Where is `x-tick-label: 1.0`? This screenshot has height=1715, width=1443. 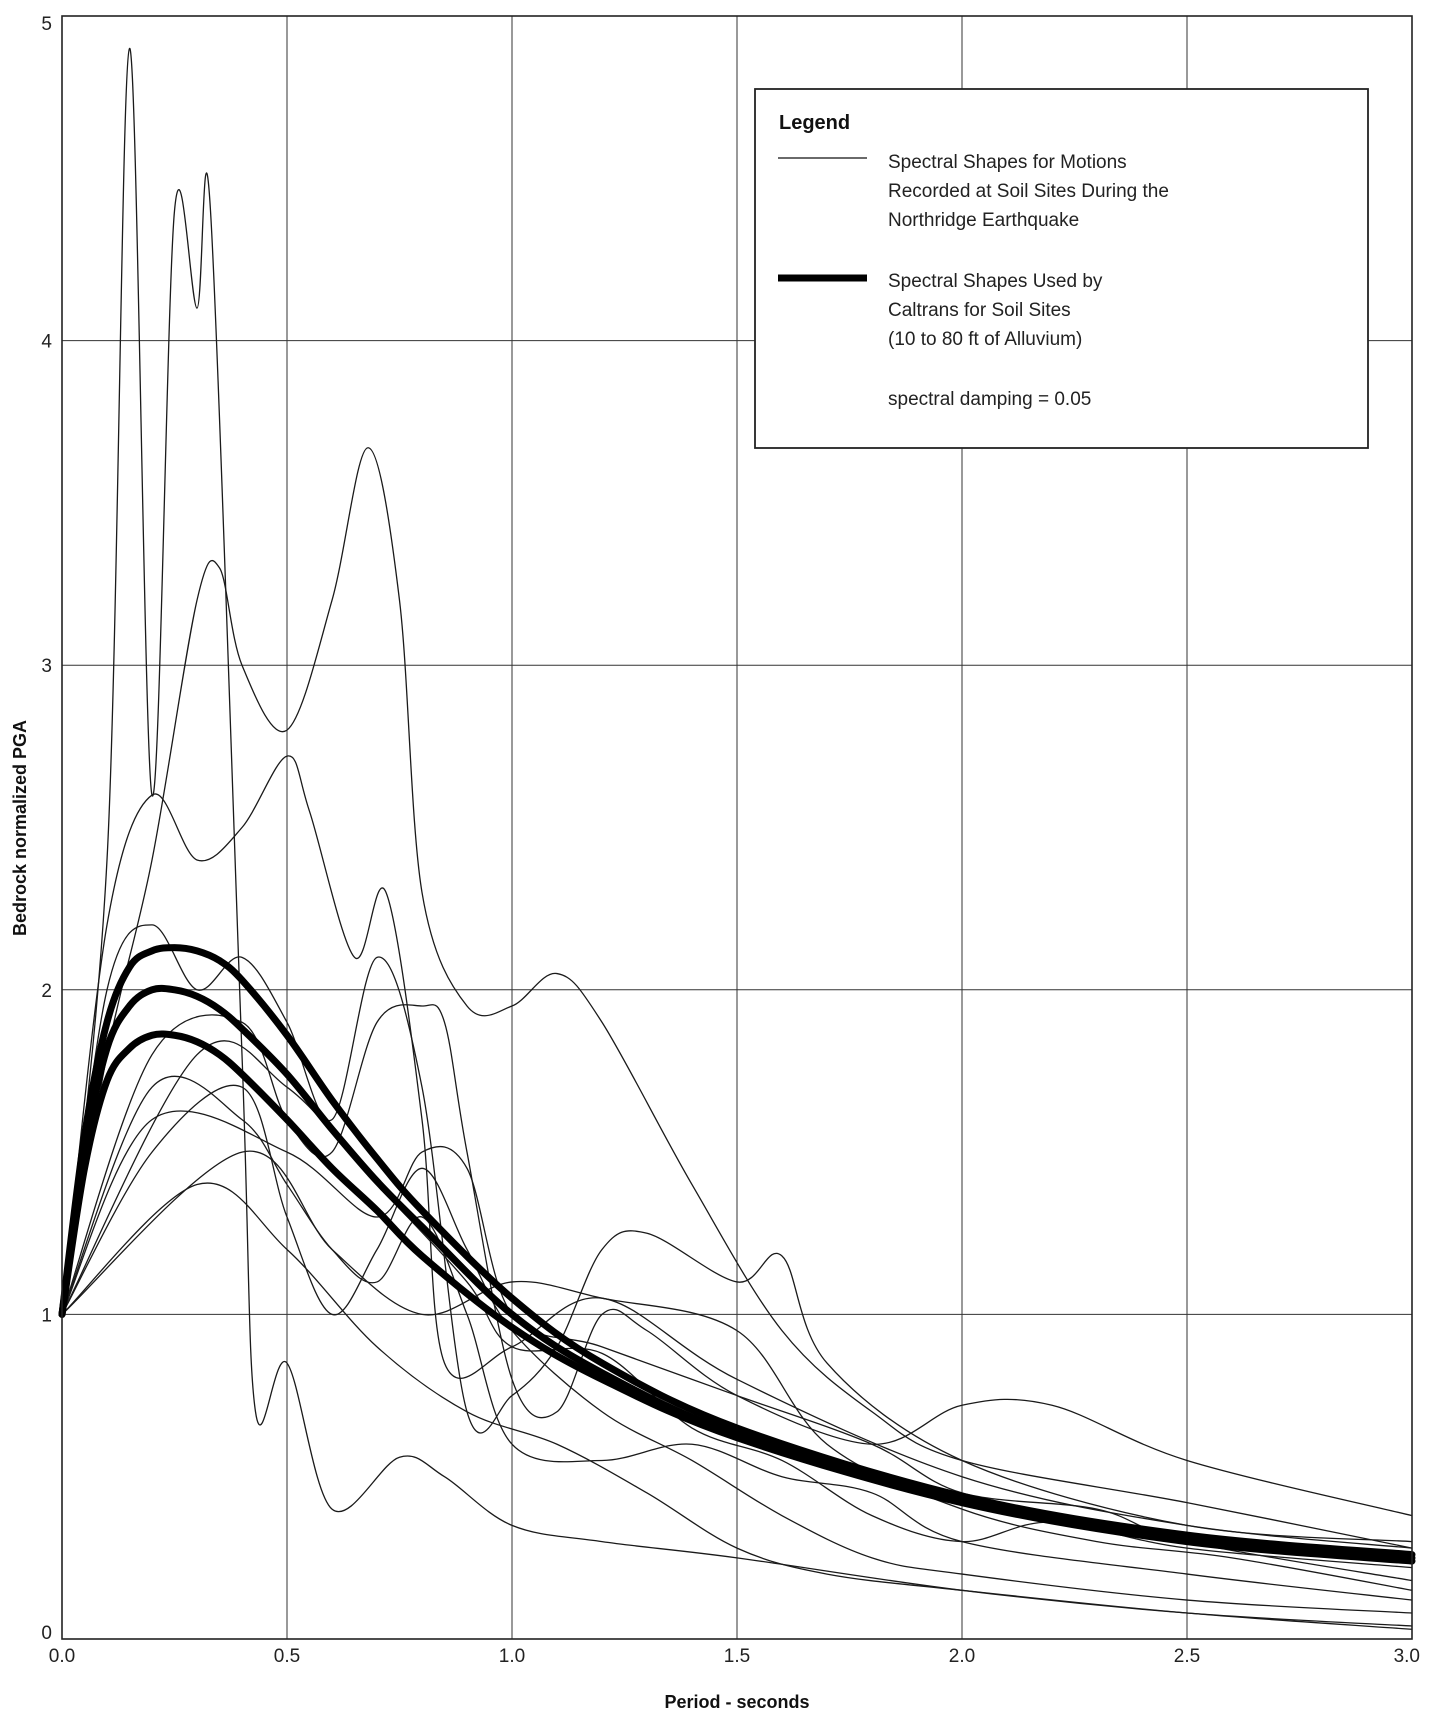 x-tick-label: 1.0 is located at coordinates (512, 1656).